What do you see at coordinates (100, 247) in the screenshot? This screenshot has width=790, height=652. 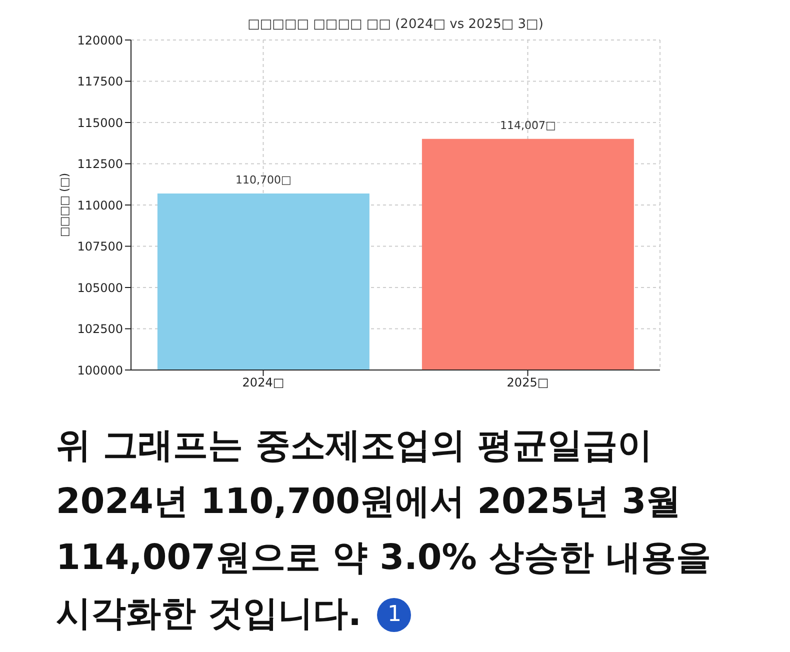 I see `y-tick-label: 107500` at bounding box center [100, 247].